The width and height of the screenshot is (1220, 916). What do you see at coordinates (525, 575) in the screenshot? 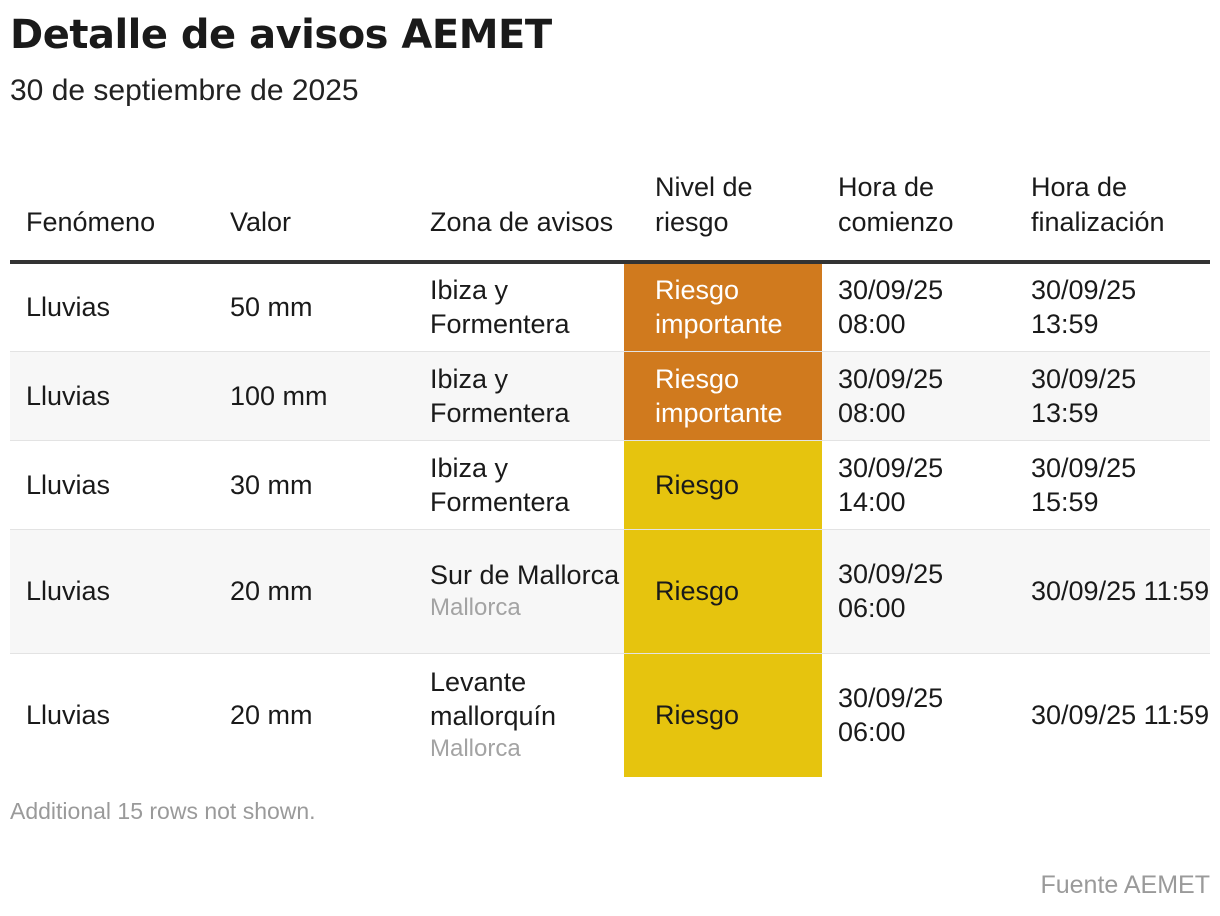
I see `zone-name: Sur de Mallorca` at bounding box center [525, 575].